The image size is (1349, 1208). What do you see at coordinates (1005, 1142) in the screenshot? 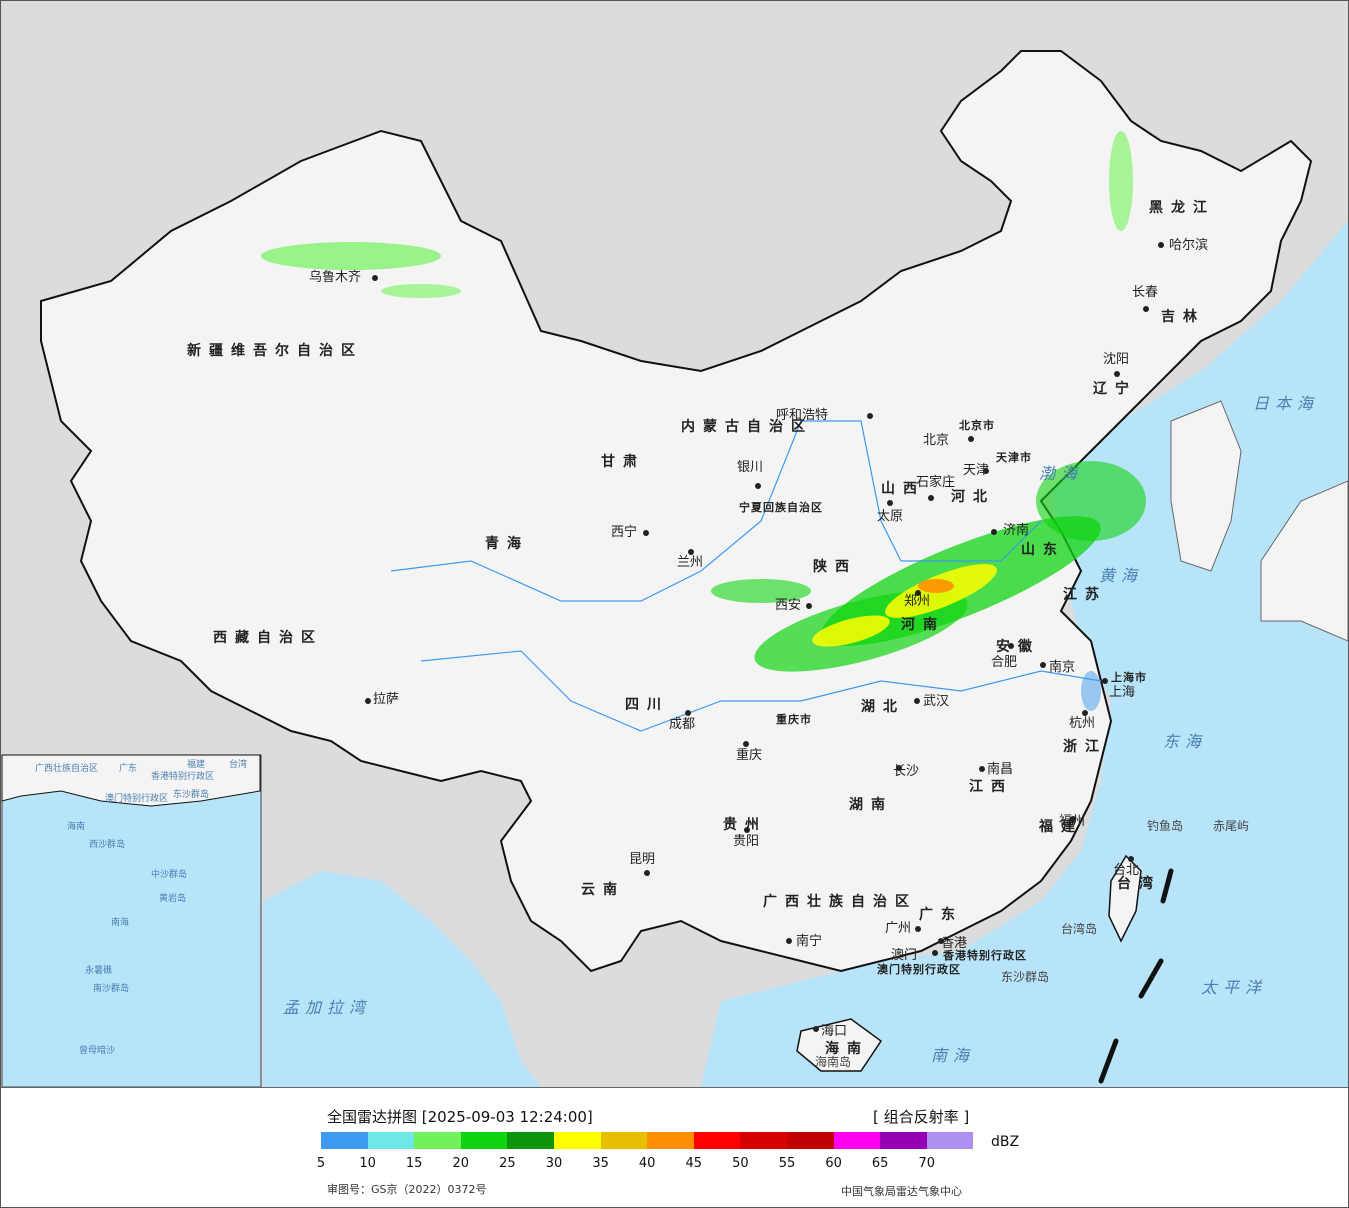
I see `unit-label: dBZ` at bounding box center [1005, 1142].